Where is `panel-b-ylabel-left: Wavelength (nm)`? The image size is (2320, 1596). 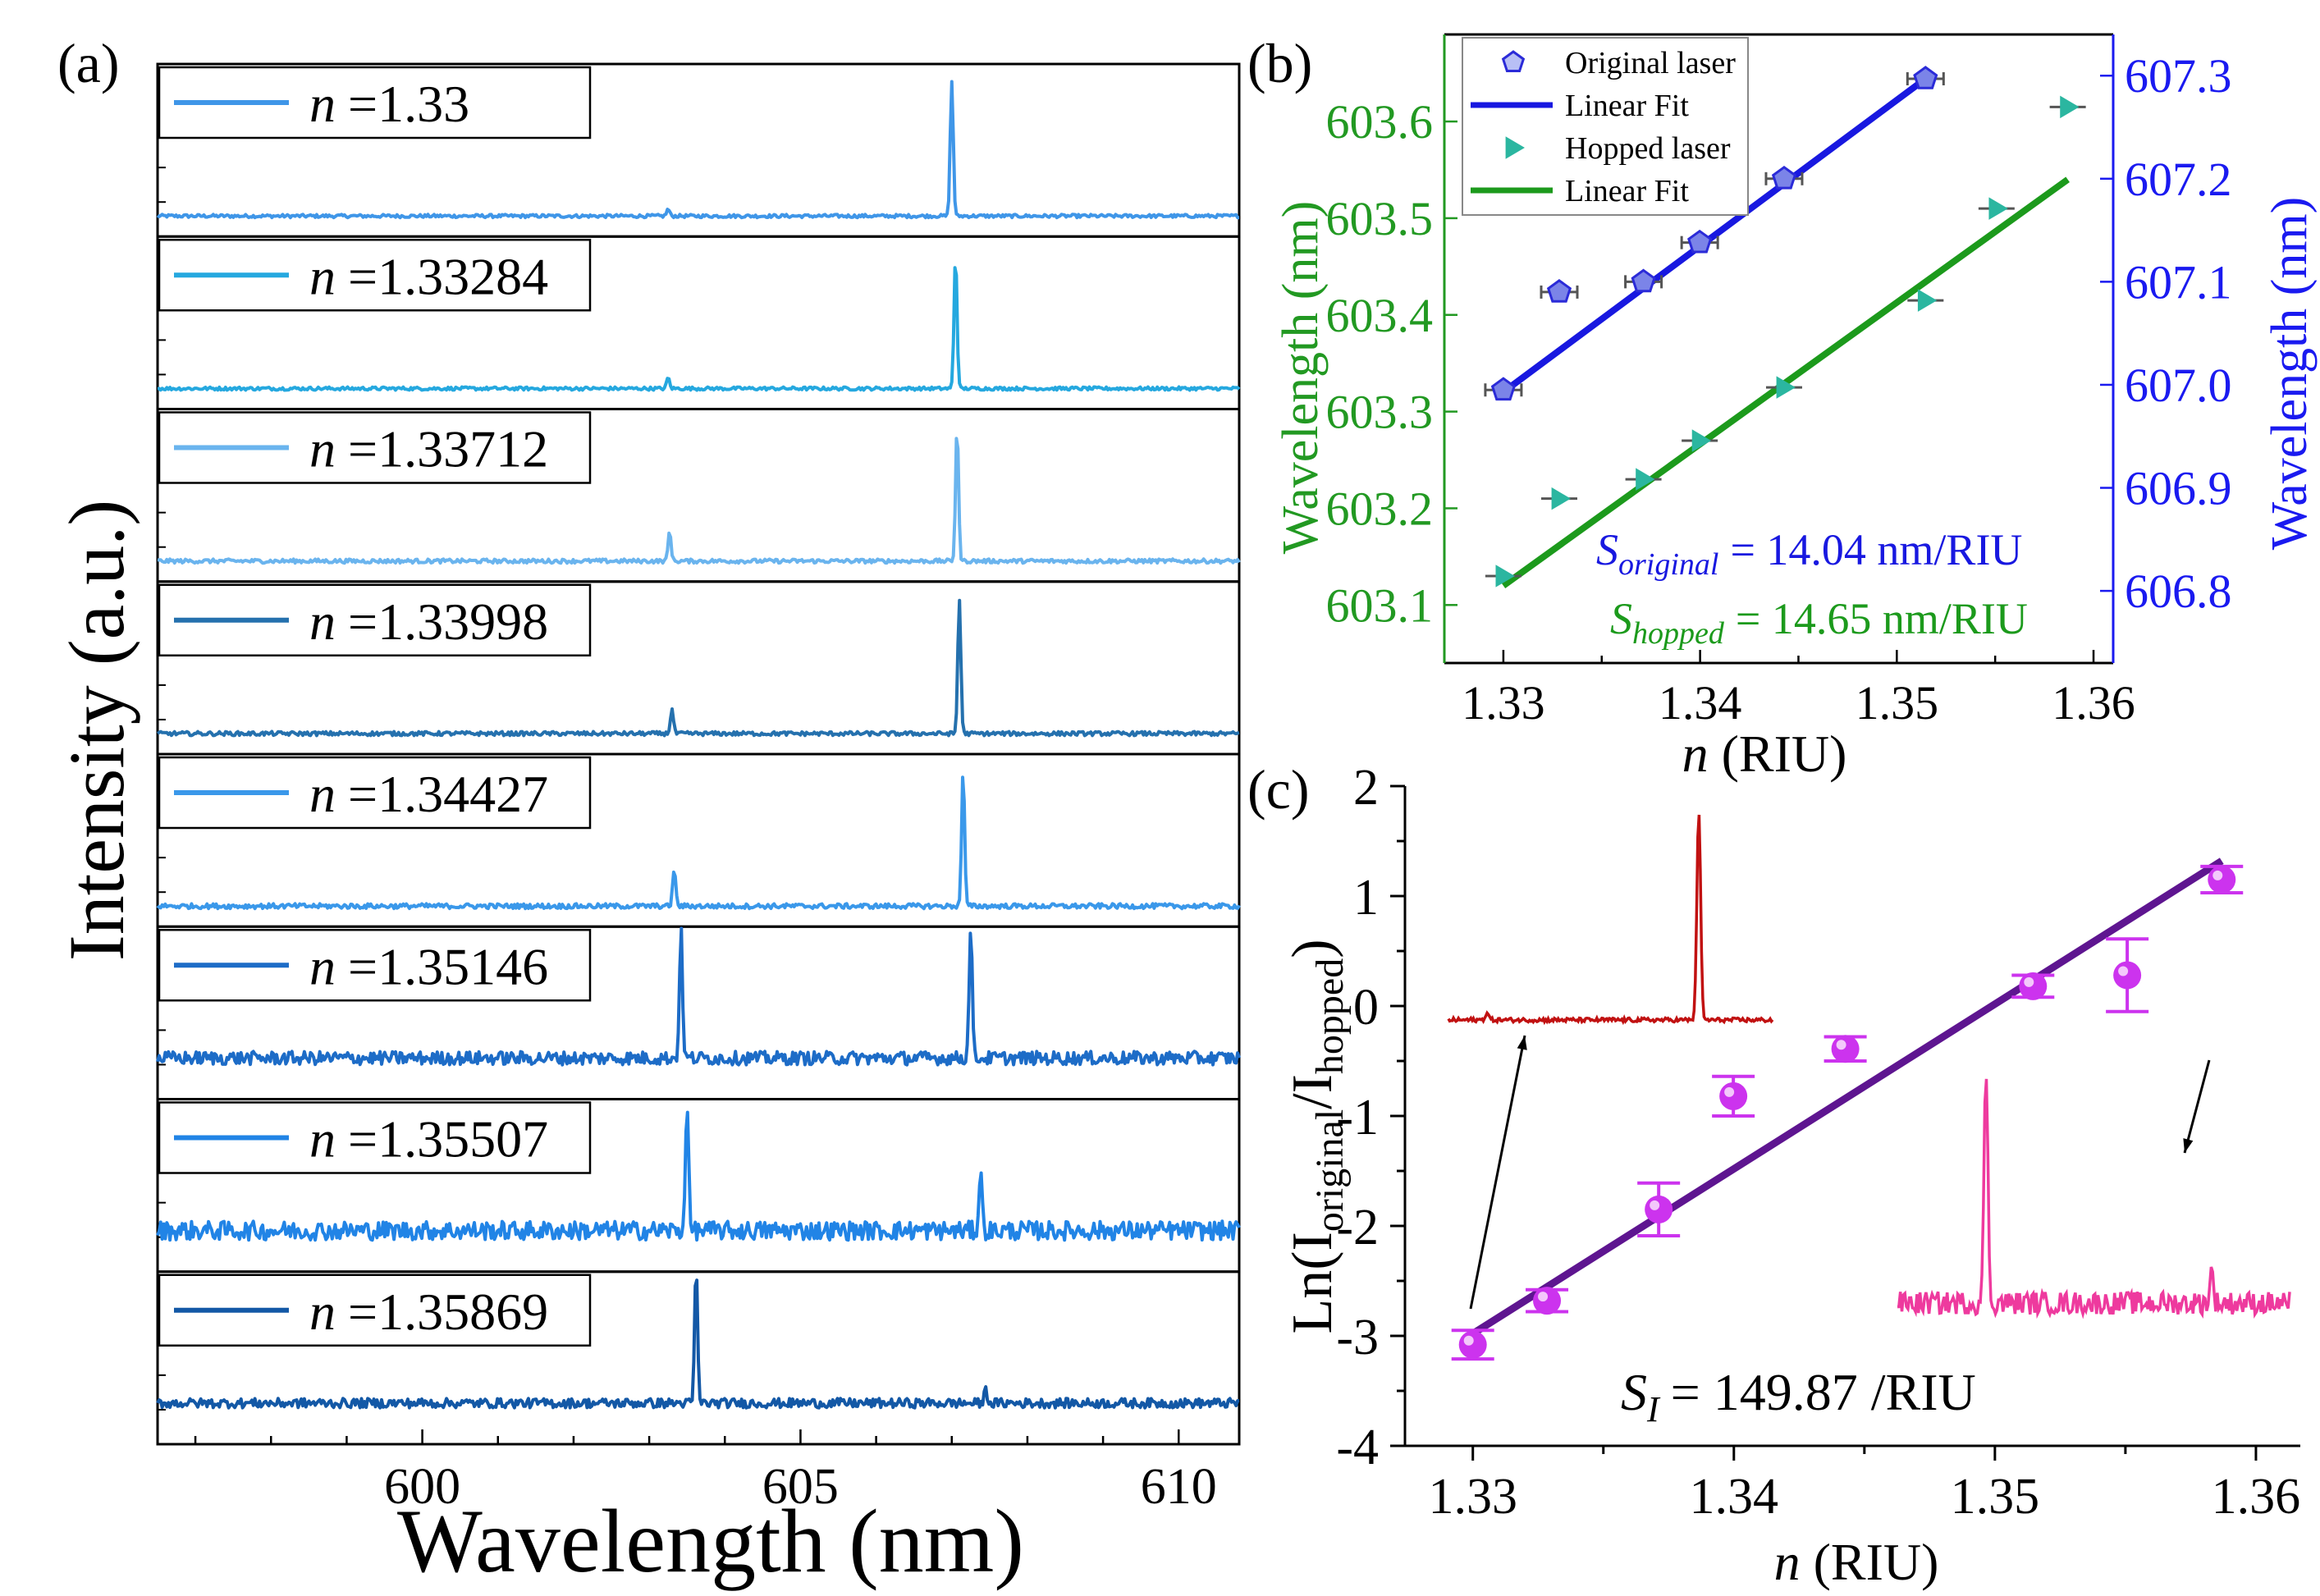 panel-b-ylabel-left: Wavelength (nm) is located at coordinates (1301, 378).